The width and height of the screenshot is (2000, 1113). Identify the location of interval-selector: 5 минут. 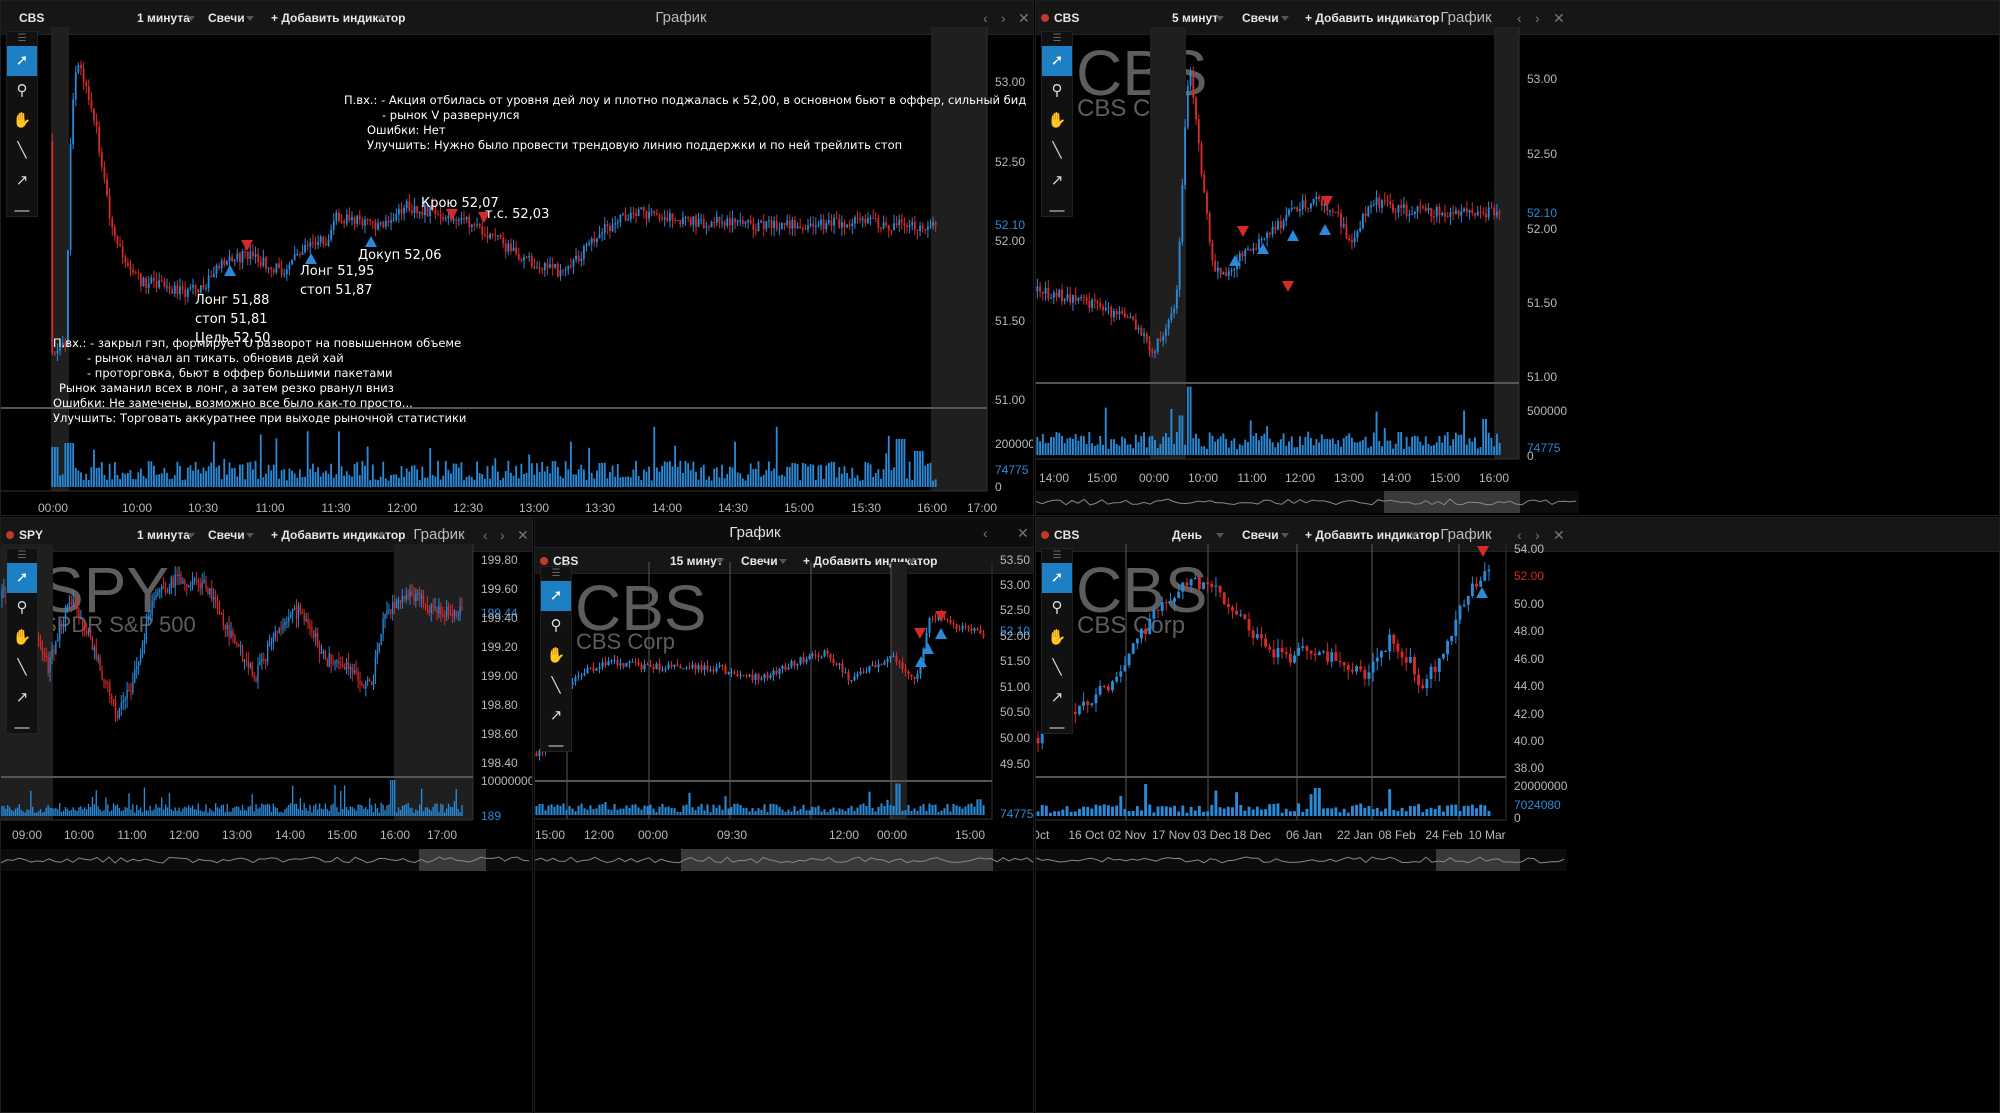
(1195, 18).